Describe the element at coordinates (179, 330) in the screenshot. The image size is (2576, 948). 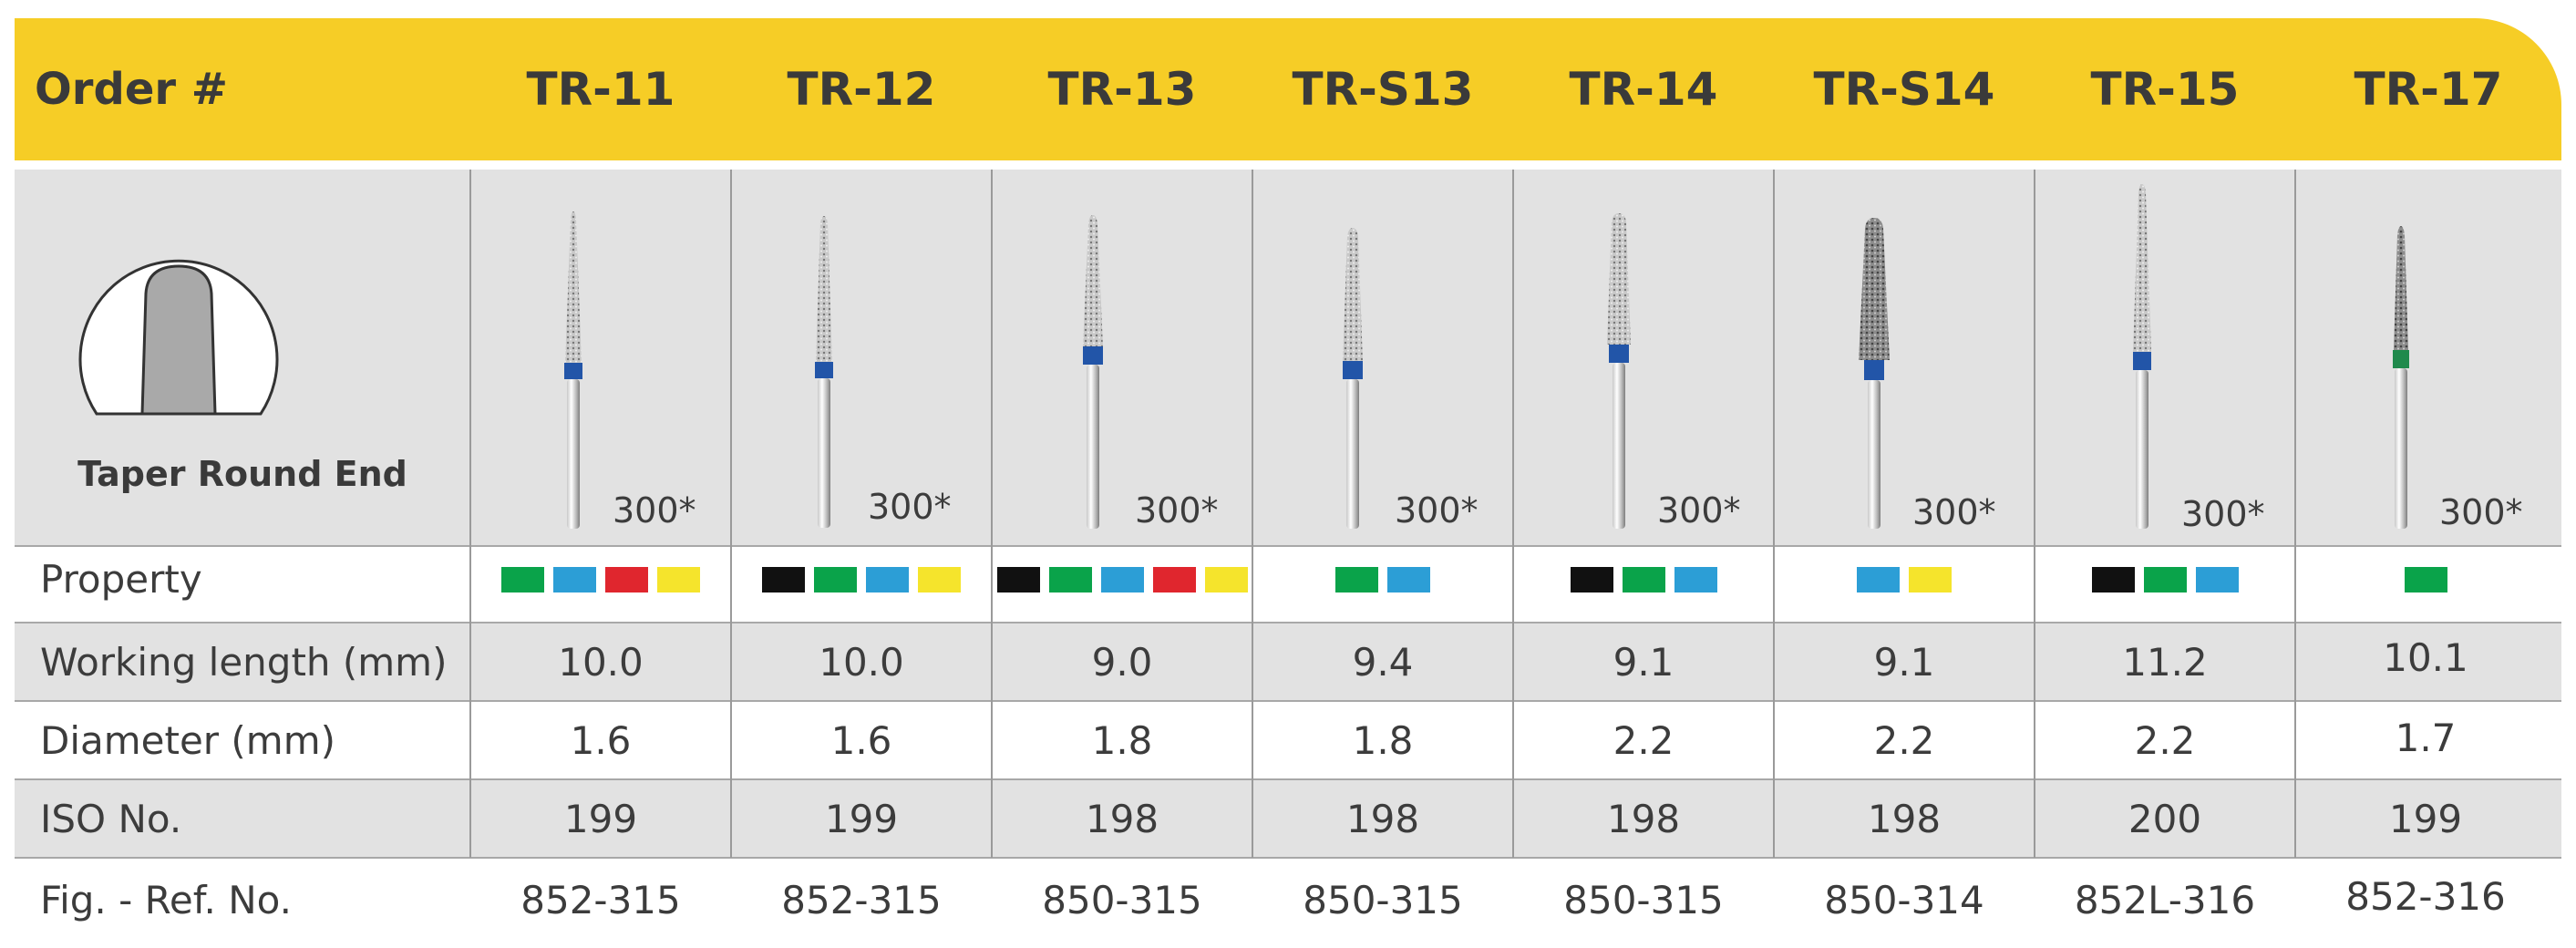
I see `taper-round-end-shape-icon` at that location.